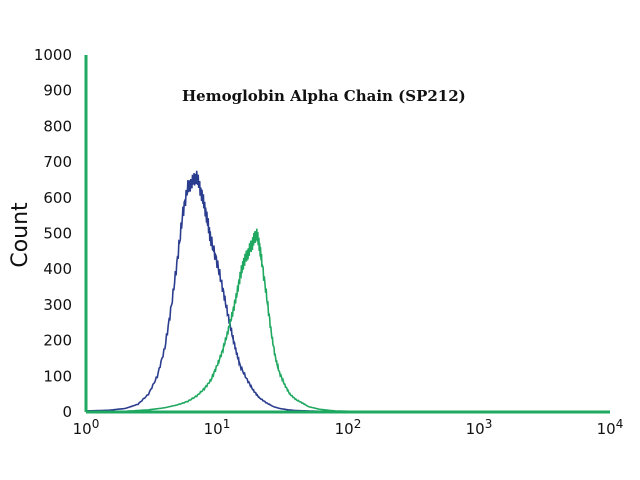 The image size is (640, 480). What do you see at coordinates (20, 235) in the screenshot?
I see `y-axis-label: Count` at bounding box center [20, 235].